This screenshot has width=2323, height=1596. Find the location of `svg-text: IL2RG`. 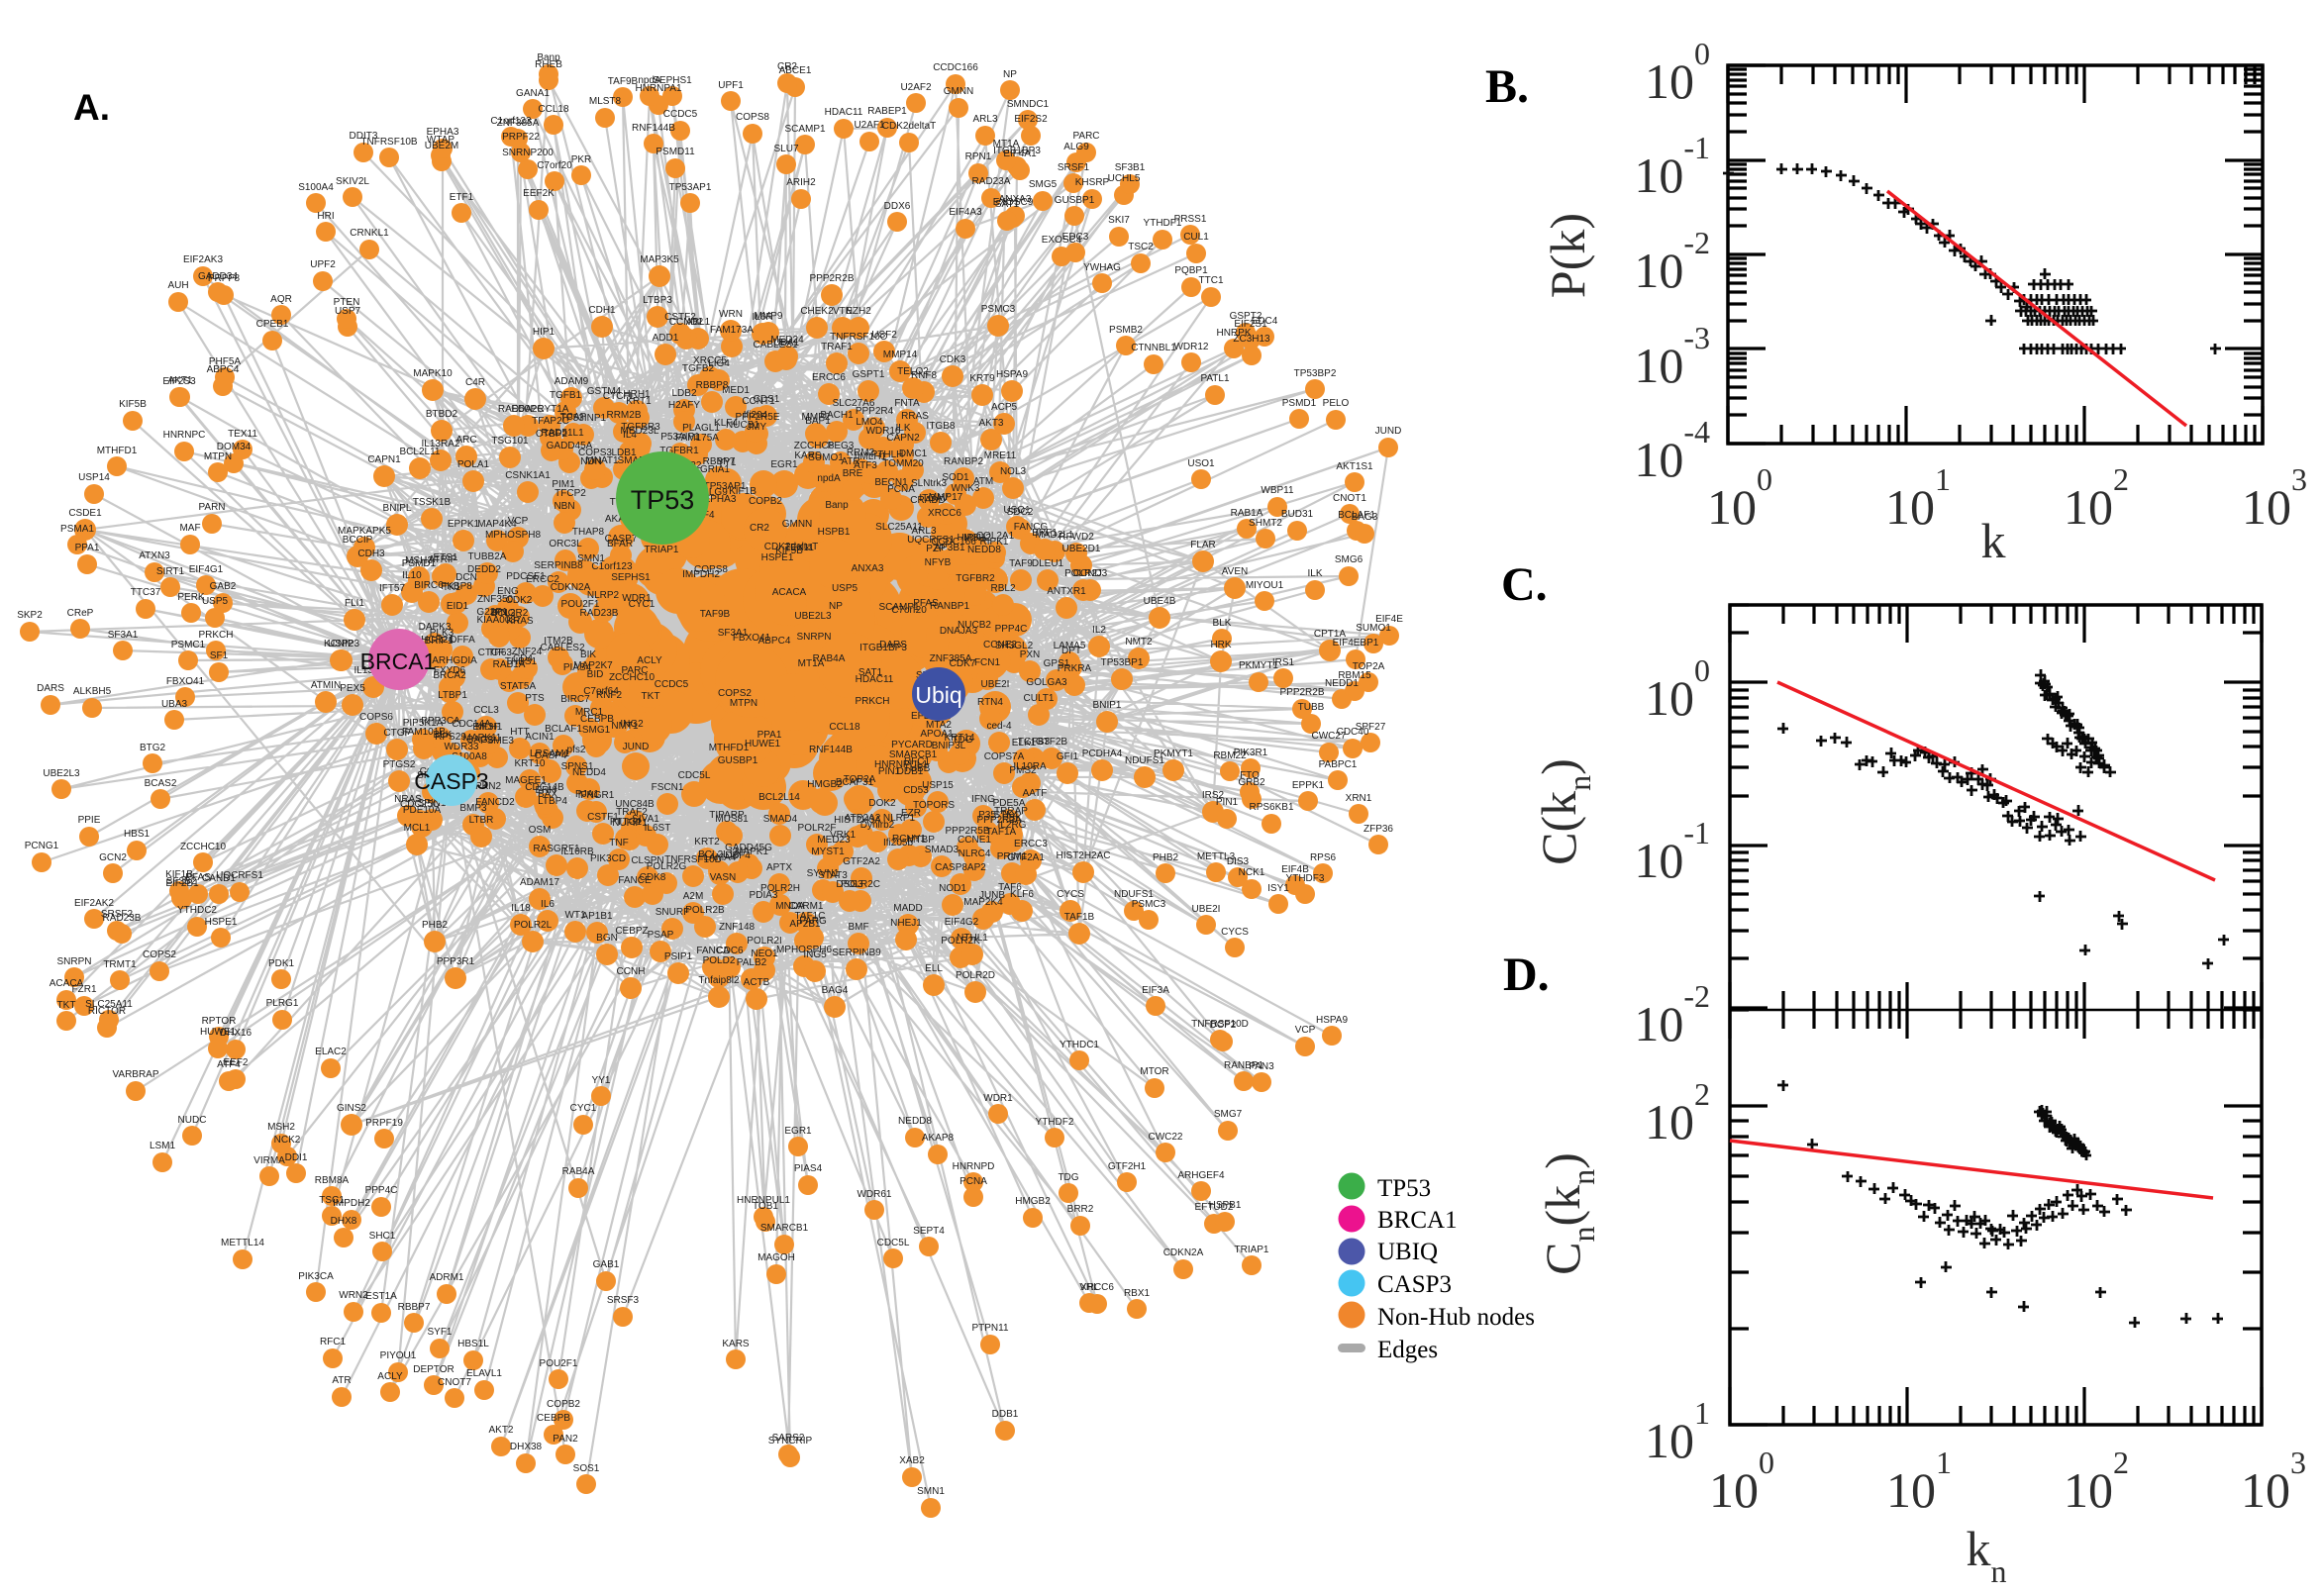

svg-text: IL2RG is located at coordinates (1012, 825).